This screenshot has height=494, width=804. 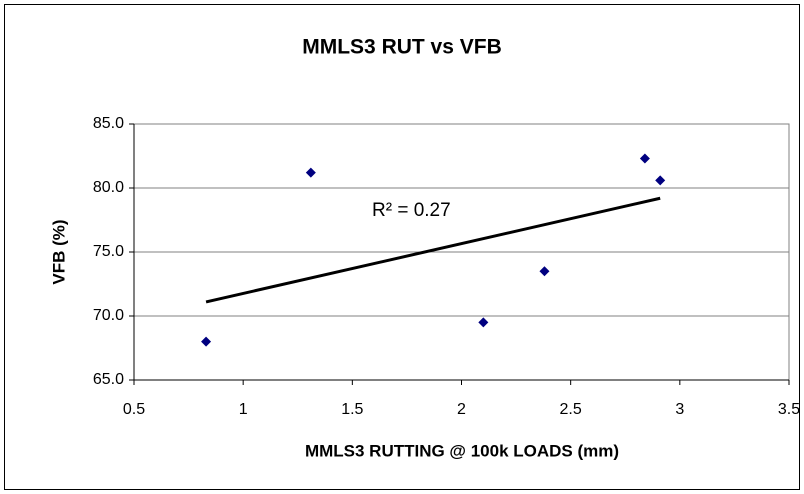 What do you see at coordinates (58, 251) in the screenshot?
I see `y-axis-label: VFB (%)` at bounding box center [58, 251].